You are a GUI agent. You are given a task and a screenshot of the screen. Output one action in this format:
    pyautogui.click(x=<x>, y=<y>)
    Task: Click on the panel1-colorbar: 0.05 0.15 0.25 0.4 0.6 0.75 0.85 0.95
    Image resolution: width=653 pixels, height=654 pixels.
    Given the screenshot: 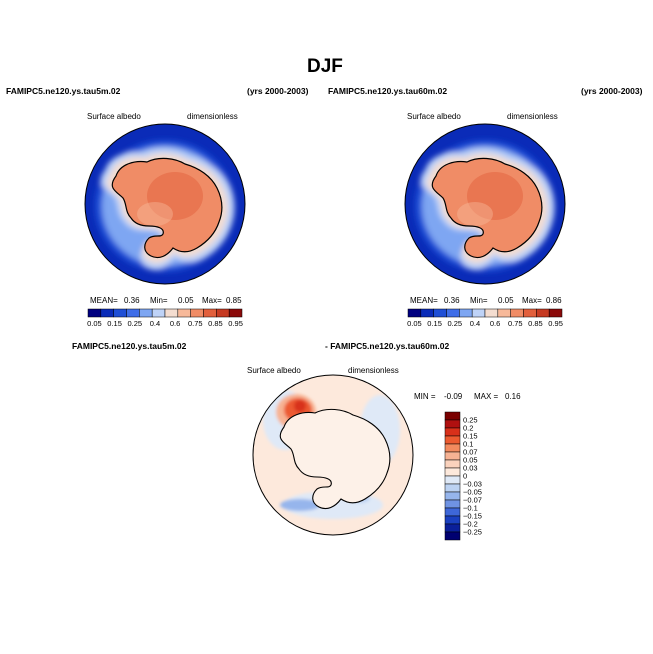 What is the action you would take?
    pyautogui.click(x=165, y=318)
    